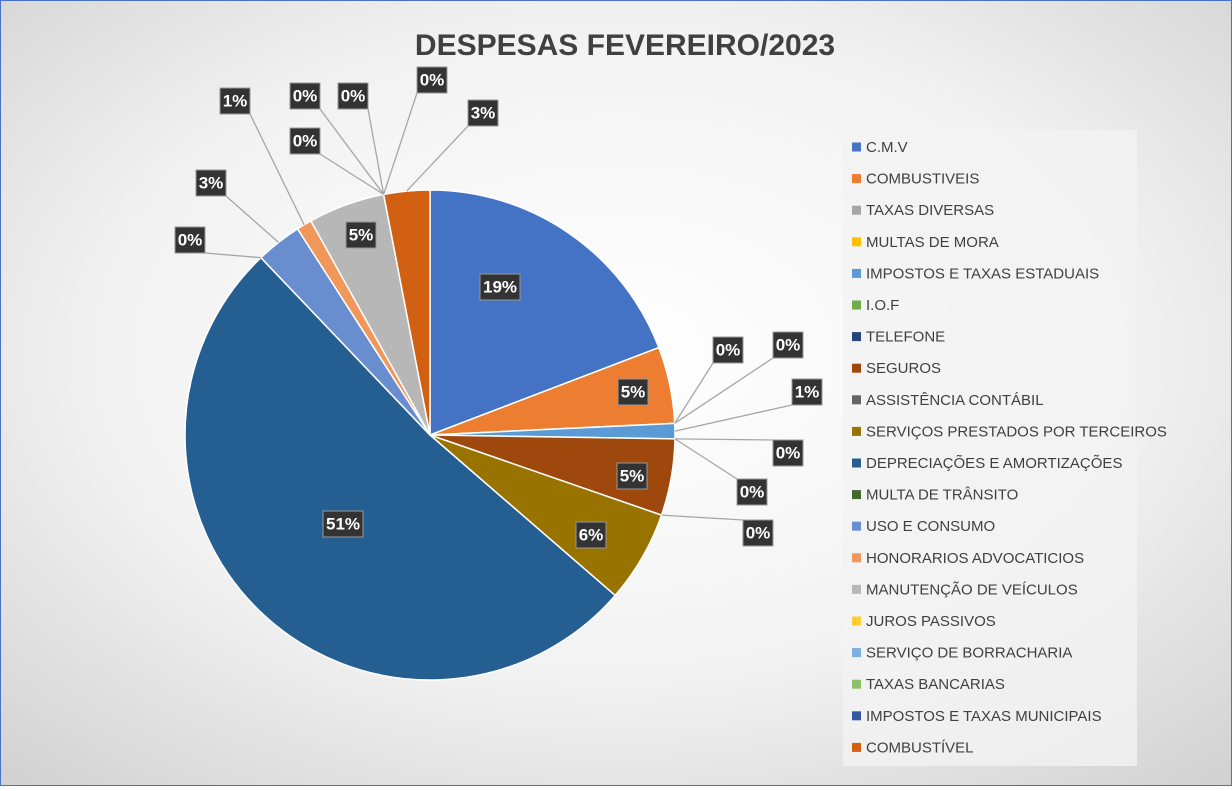 The image size is (1232, 791). I want to click on legend-label: TELEFONE, so click(905, 337).